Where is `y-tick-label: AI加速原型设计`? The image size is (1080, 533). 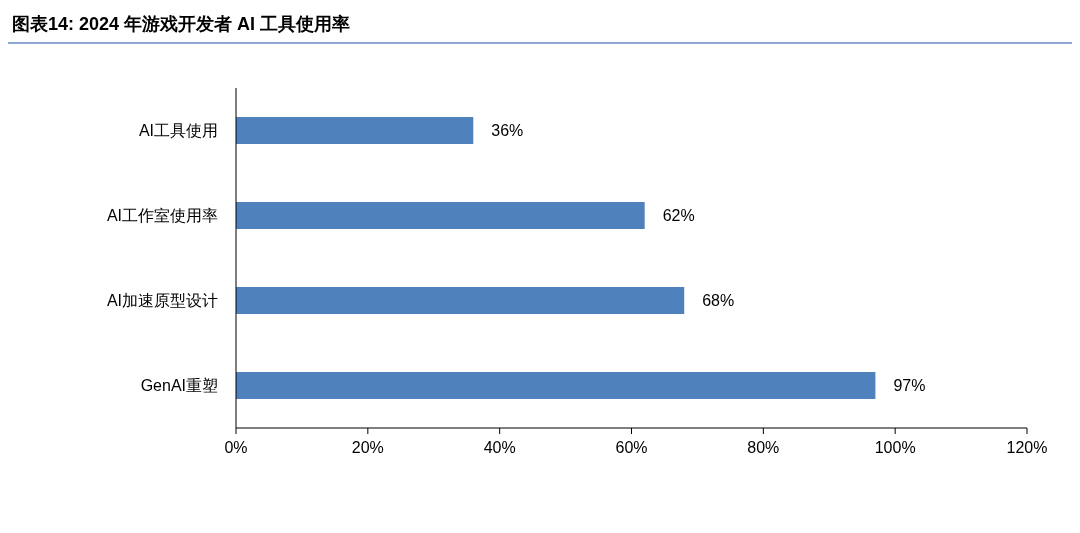 y-tick-label: AI加速原型设计 is located at coordinates (162, 301).